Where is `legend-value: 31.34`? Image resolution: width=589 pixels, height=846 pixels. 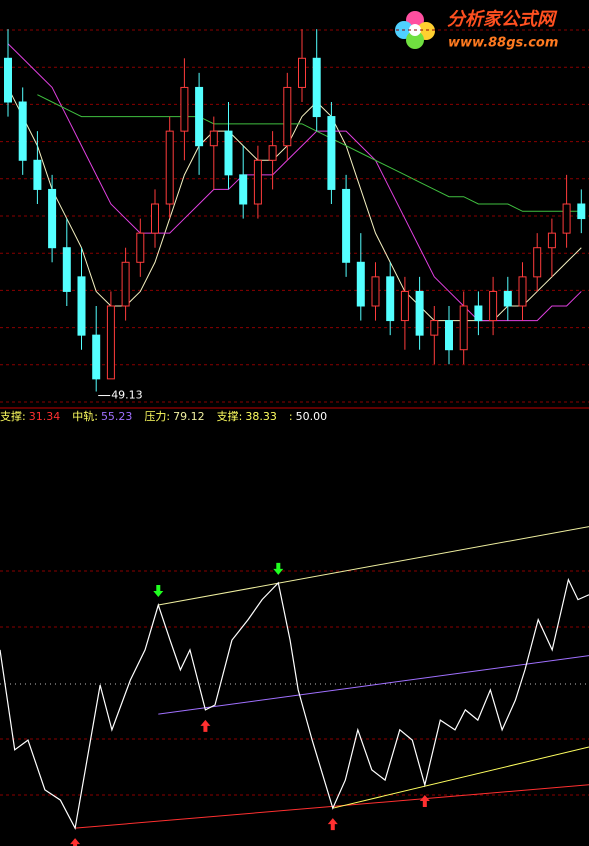 legend-value: 31.34 is located at coordinates (45, 416).